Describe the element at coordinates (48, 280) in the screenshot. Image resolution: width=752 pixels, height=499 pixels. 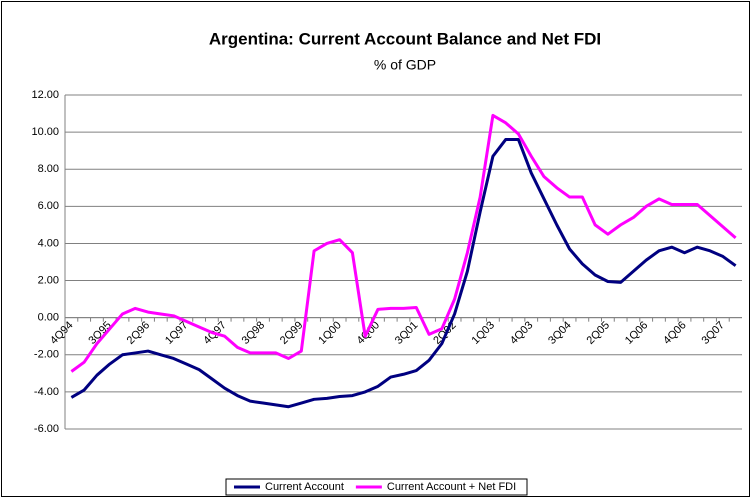
I see `y-tick-label: 2.00` at that location.